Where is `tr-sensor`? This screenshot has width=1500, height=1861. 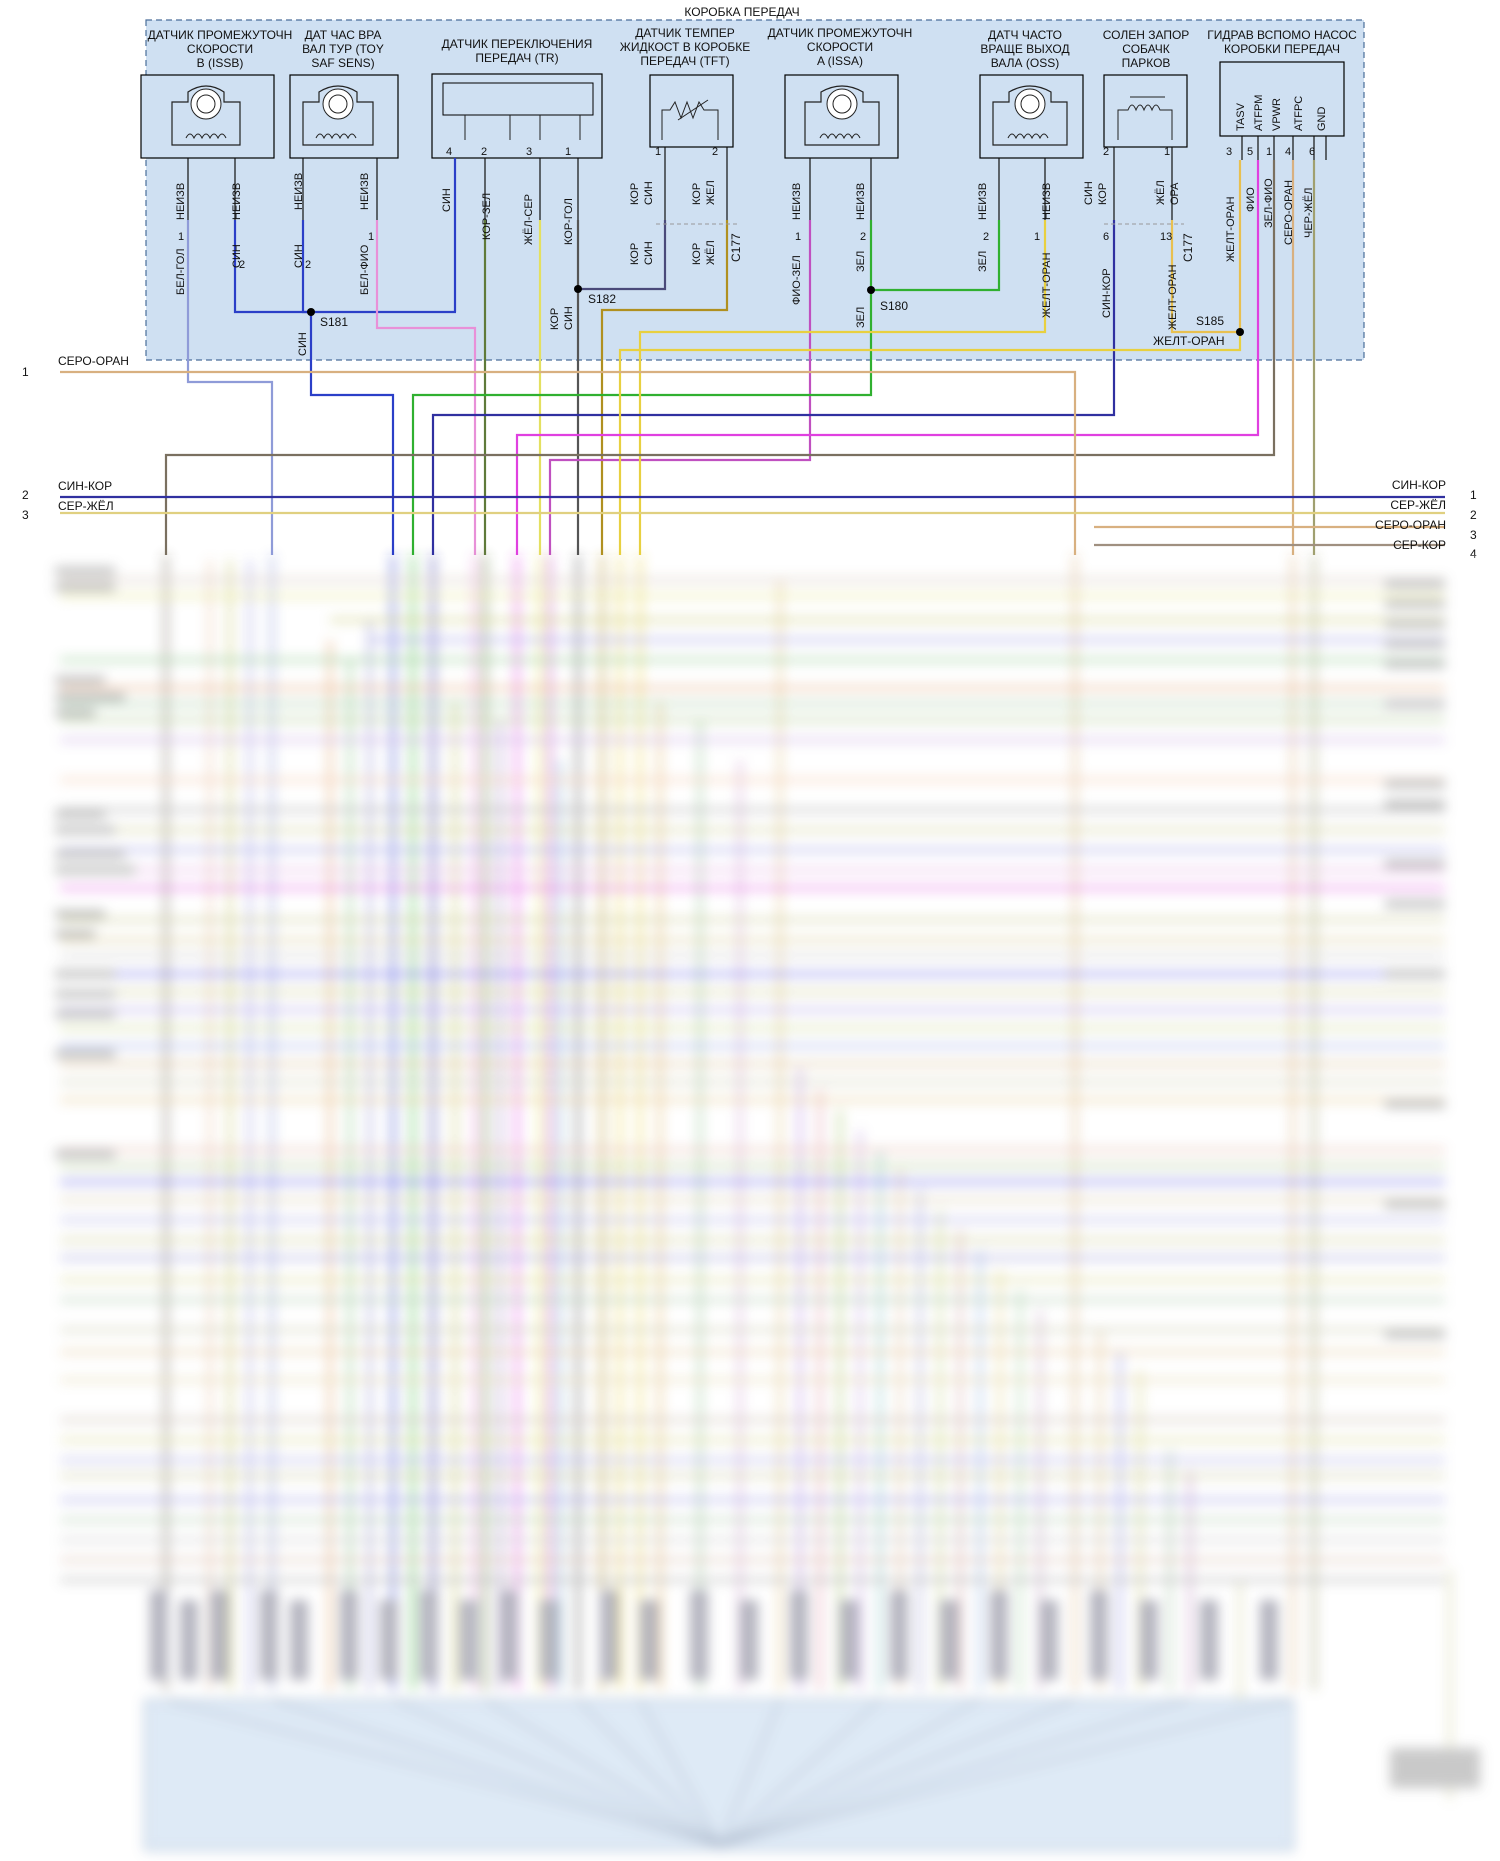 tr-sensor is located at coordinates (517, 116).